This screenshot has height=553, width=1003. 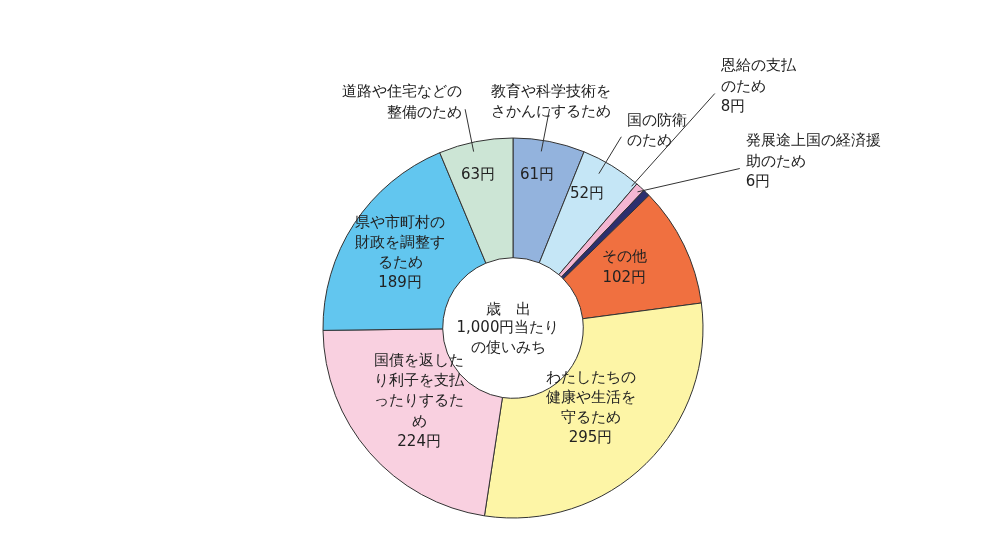 I want to click on slice-label: 道路や住宅などの整備のため, so click(x=401, y=101).